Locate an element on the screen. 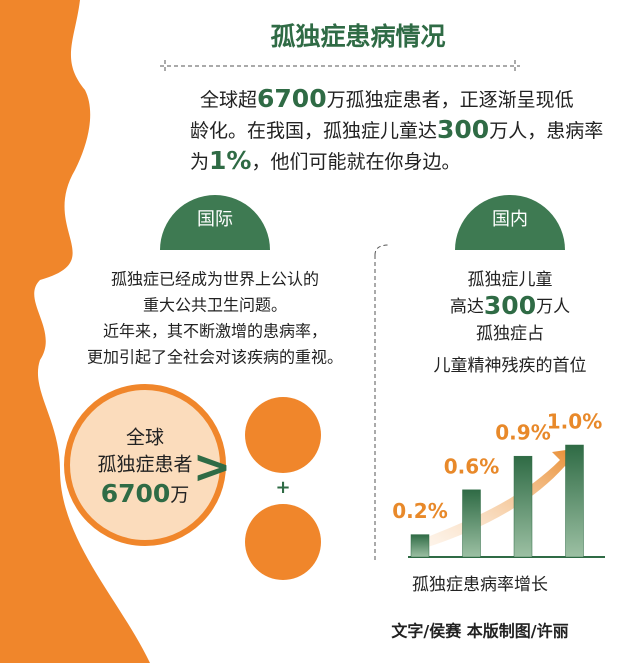 This screenshot has width=640, height=667. circle-text: 全球 is located at coordinates (145, 438).